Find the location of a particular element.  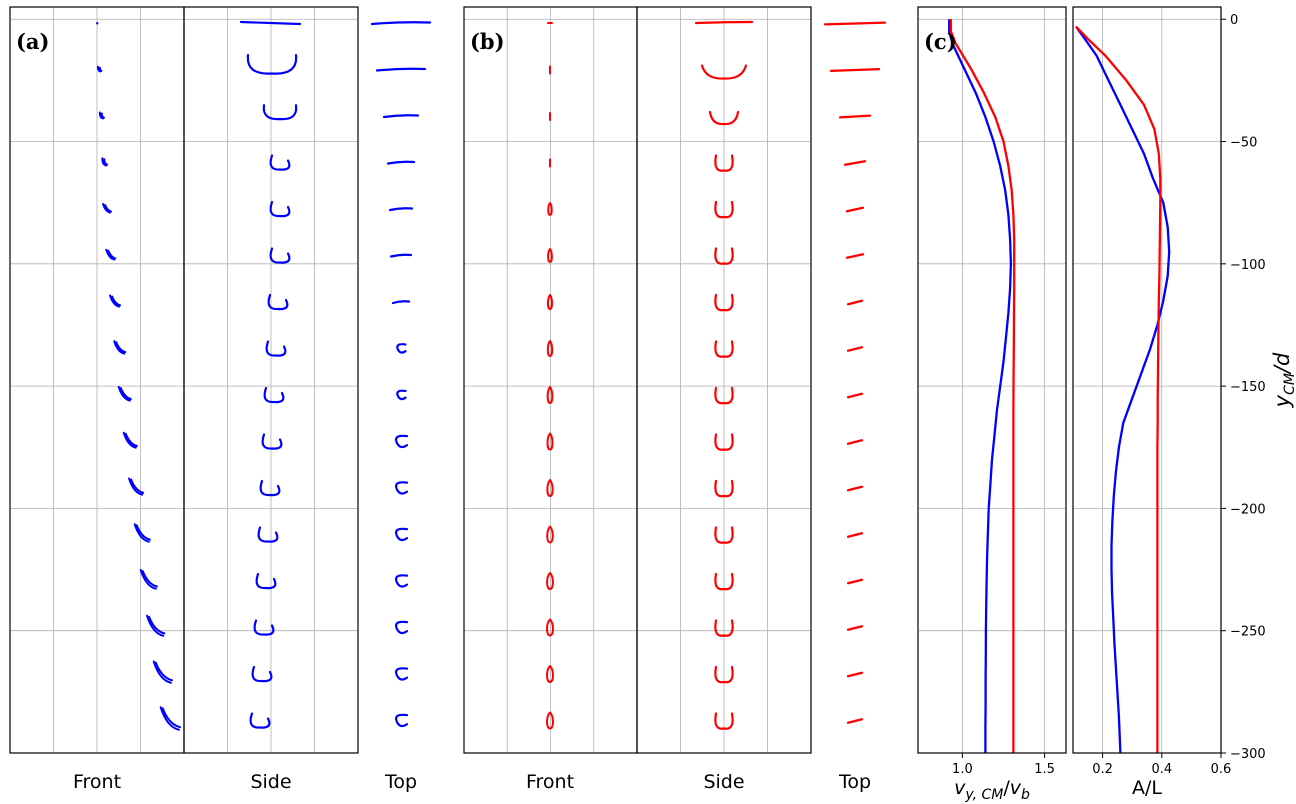

aspect-frame is located at coordinates (1147, 380).